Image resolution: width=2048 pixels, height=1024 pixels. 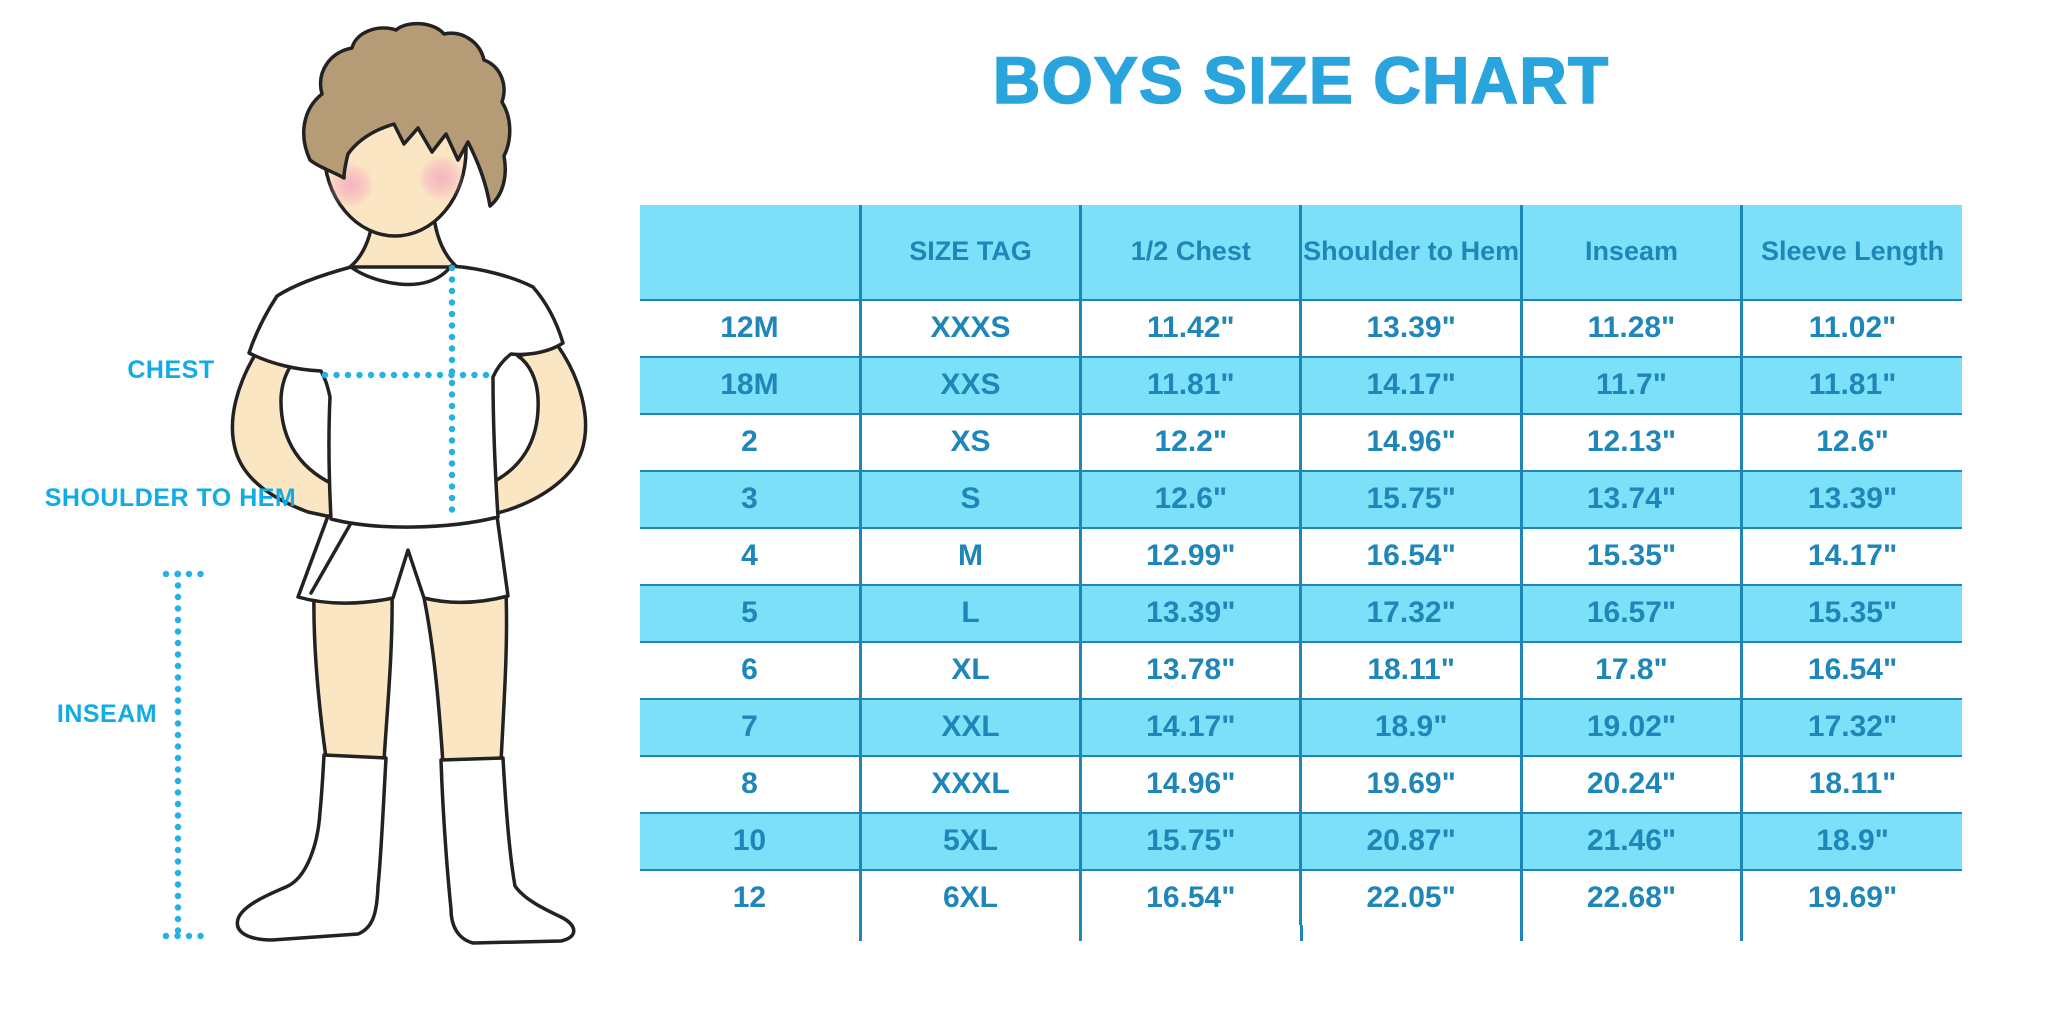 I want to click on shorts-seam, so click(x=331, y=558).